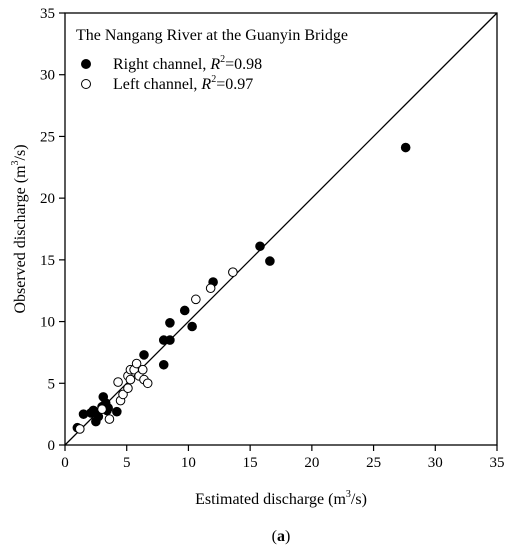 The width and height of the screenshot is (510, 550). I want to click on legend-marker-right-channel, so click(86, 64).